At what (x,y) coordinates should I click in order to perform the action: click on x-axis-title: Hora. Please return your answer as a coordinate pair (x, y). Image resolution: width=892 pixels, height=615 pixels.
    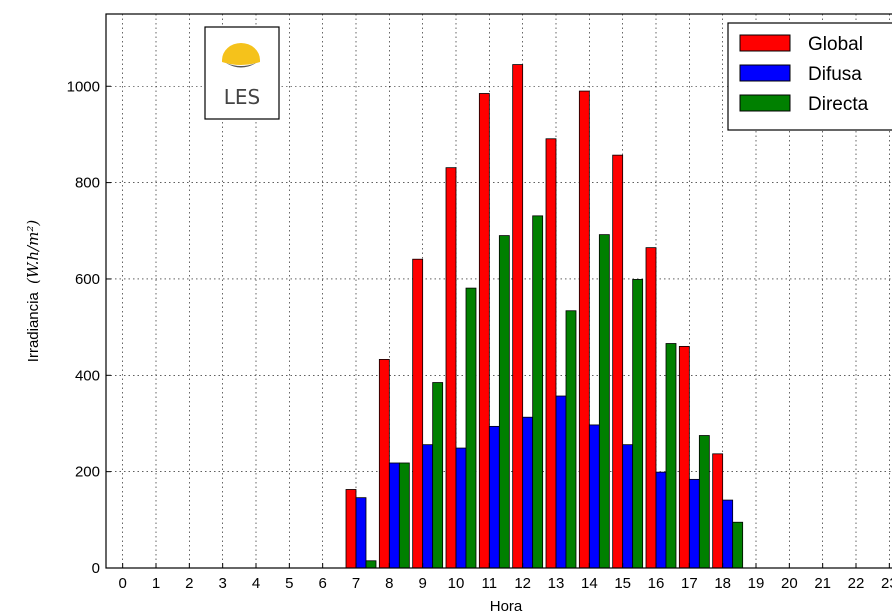
    Looking at the image, I should click on (506, 606).